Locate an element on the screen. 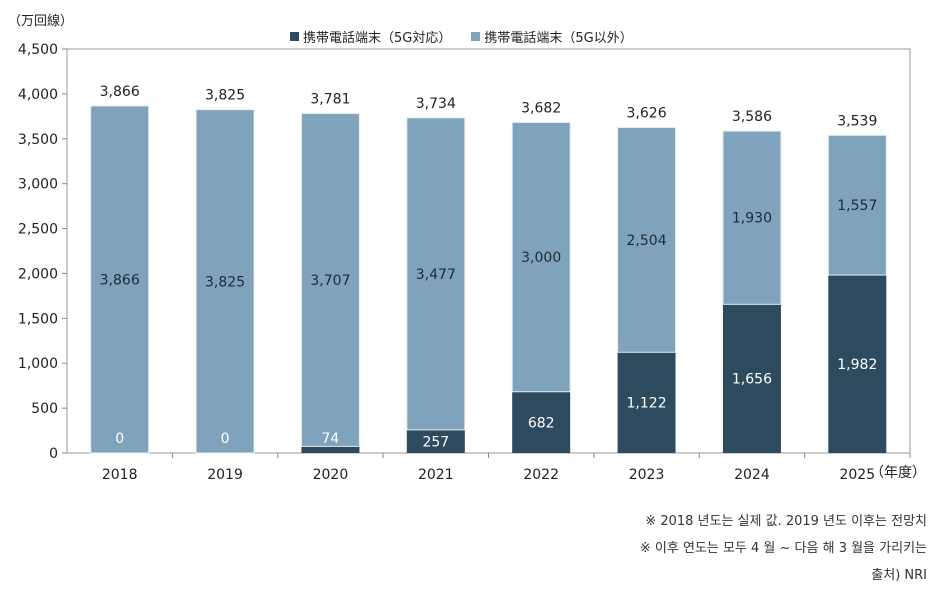 The height and width of the screenshot is (593, 939). y-tick-label: 1,500 is located at coordinates (38, 319).